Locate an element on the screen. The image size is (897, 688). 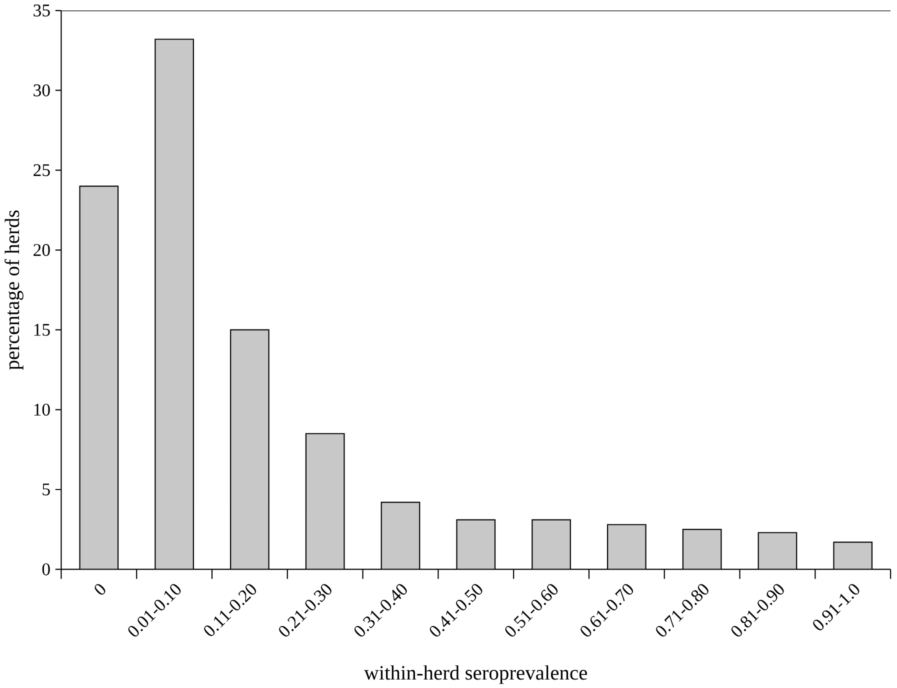
x-axis-title: within-herd seroprevalence is located at coordinates (476, 674).